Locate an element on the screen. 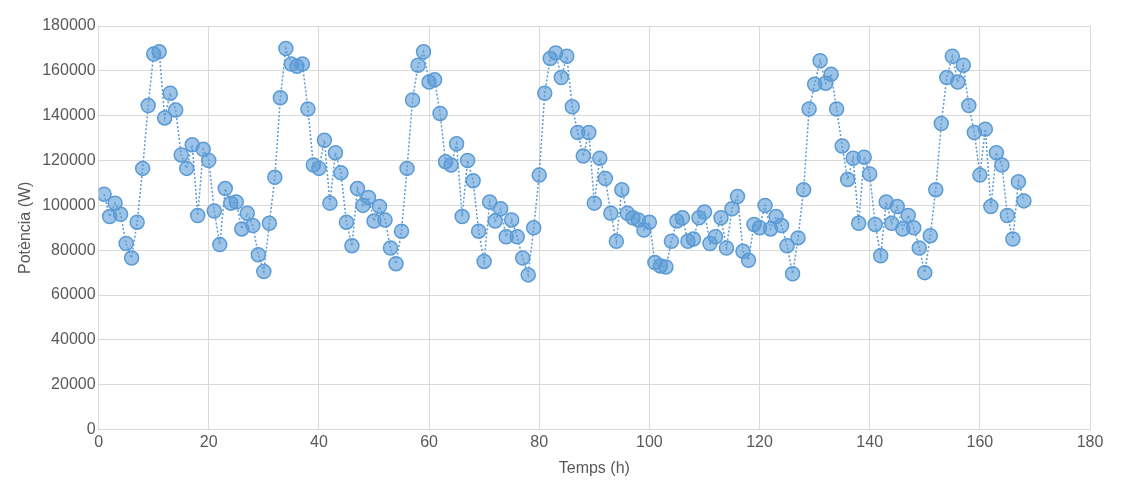  x-tick-label: 40 is located at coordinates (319, 441).